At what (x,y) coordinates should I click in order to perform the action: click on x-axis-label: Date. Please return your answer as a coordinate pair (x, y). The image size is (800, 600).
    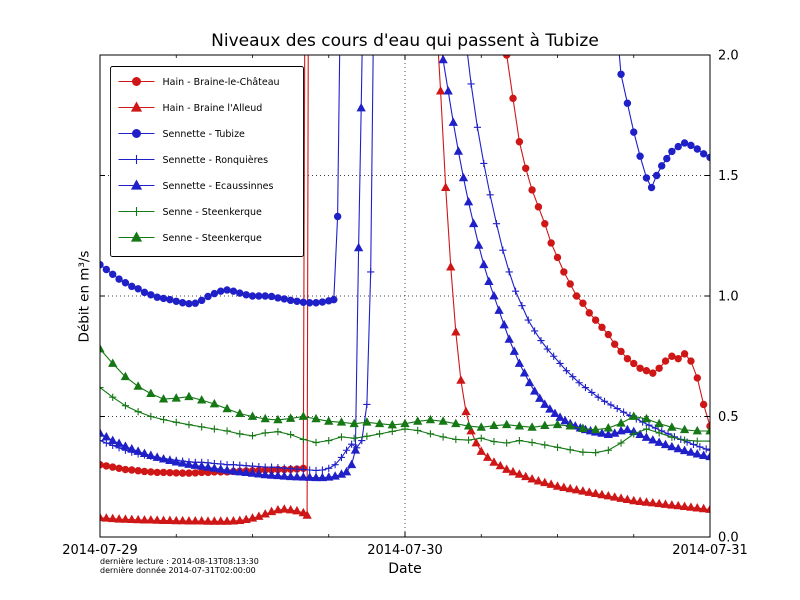
    Looking at the image, I should click on (405, 569).